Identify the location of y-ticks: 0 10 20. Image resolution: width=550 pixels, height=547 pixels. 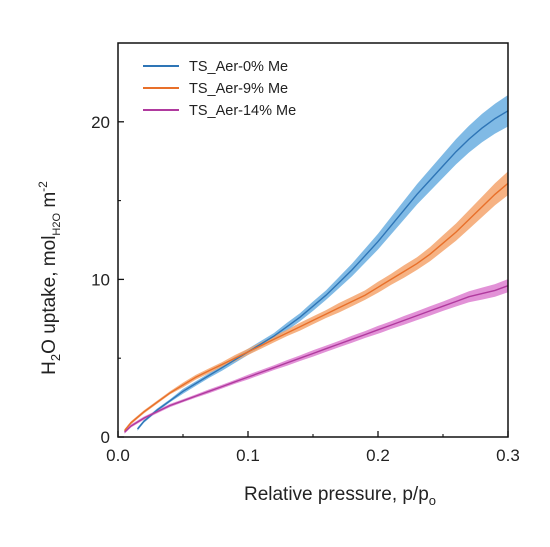
(107, 280).